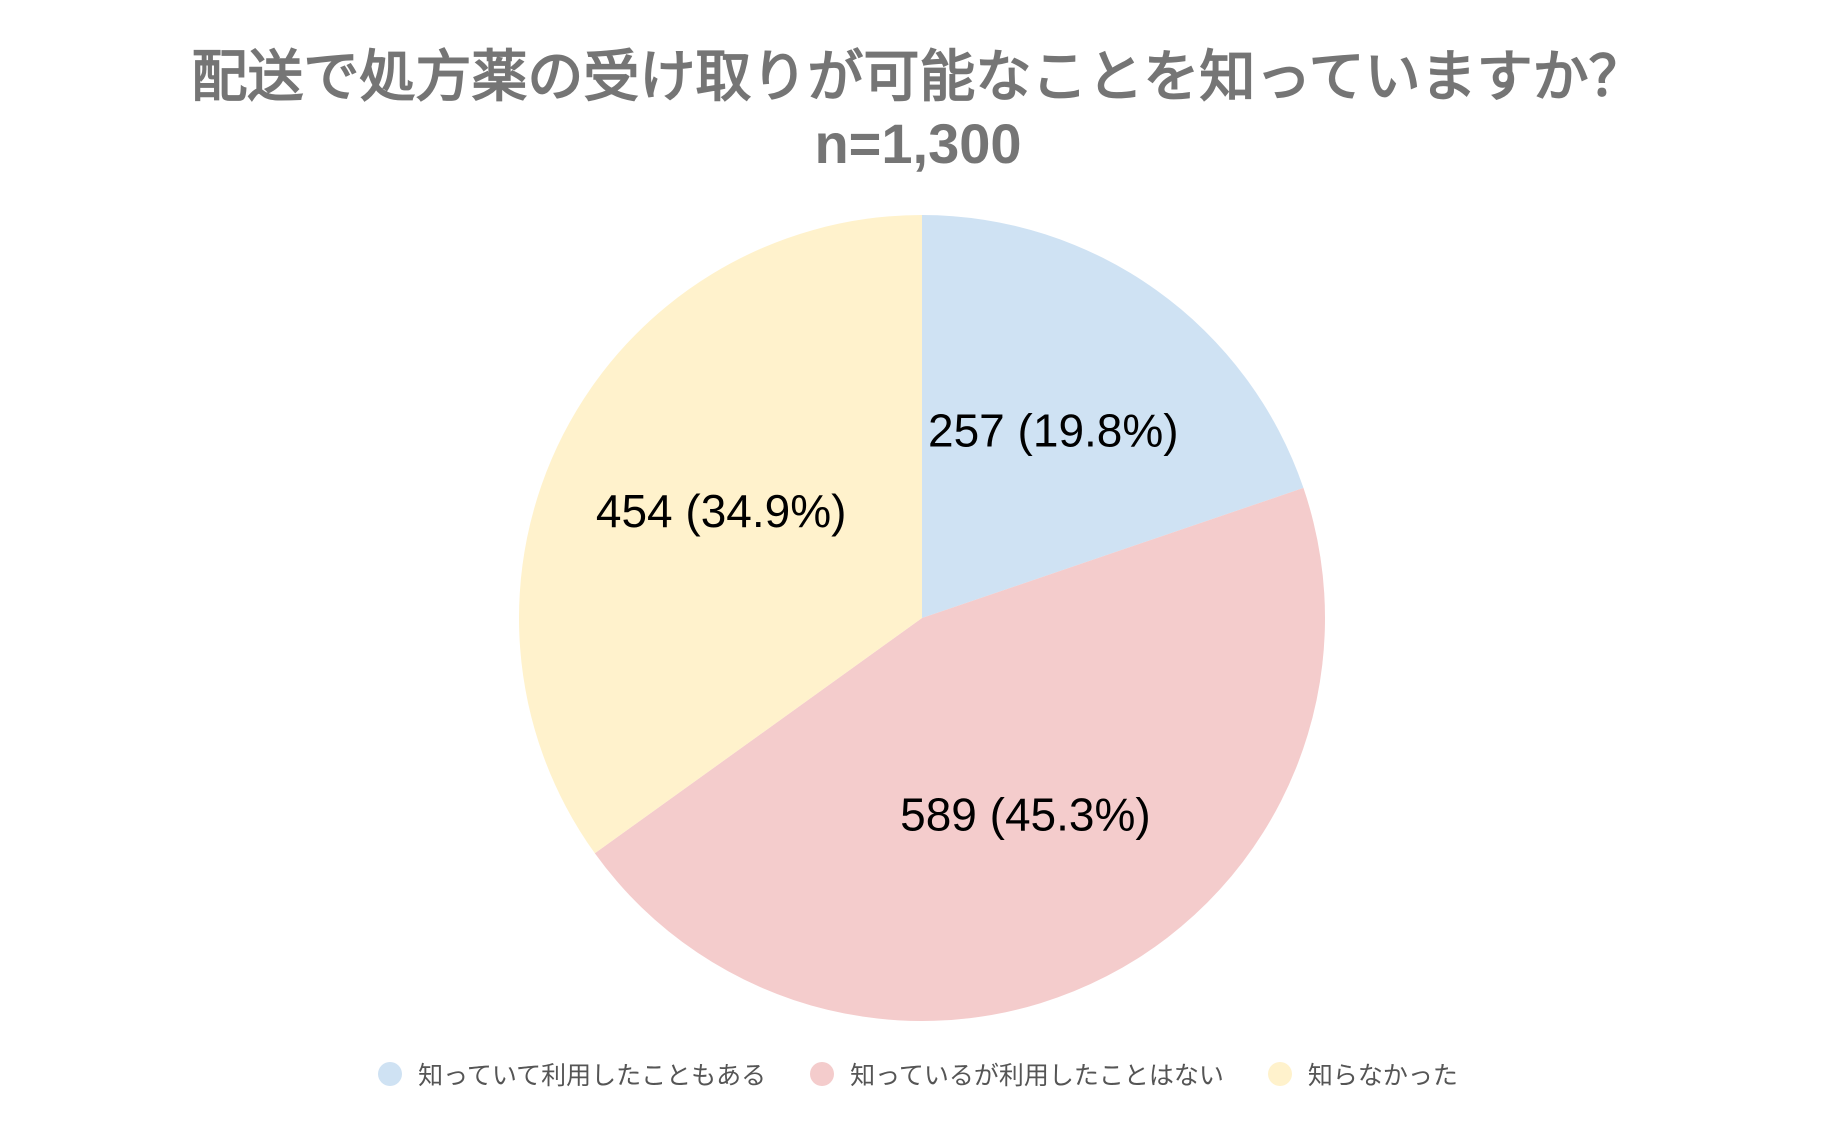 This screenshot has height=1134, width=1836. I want to click on legend-label: 知らなかった, so click(1382, 1075).